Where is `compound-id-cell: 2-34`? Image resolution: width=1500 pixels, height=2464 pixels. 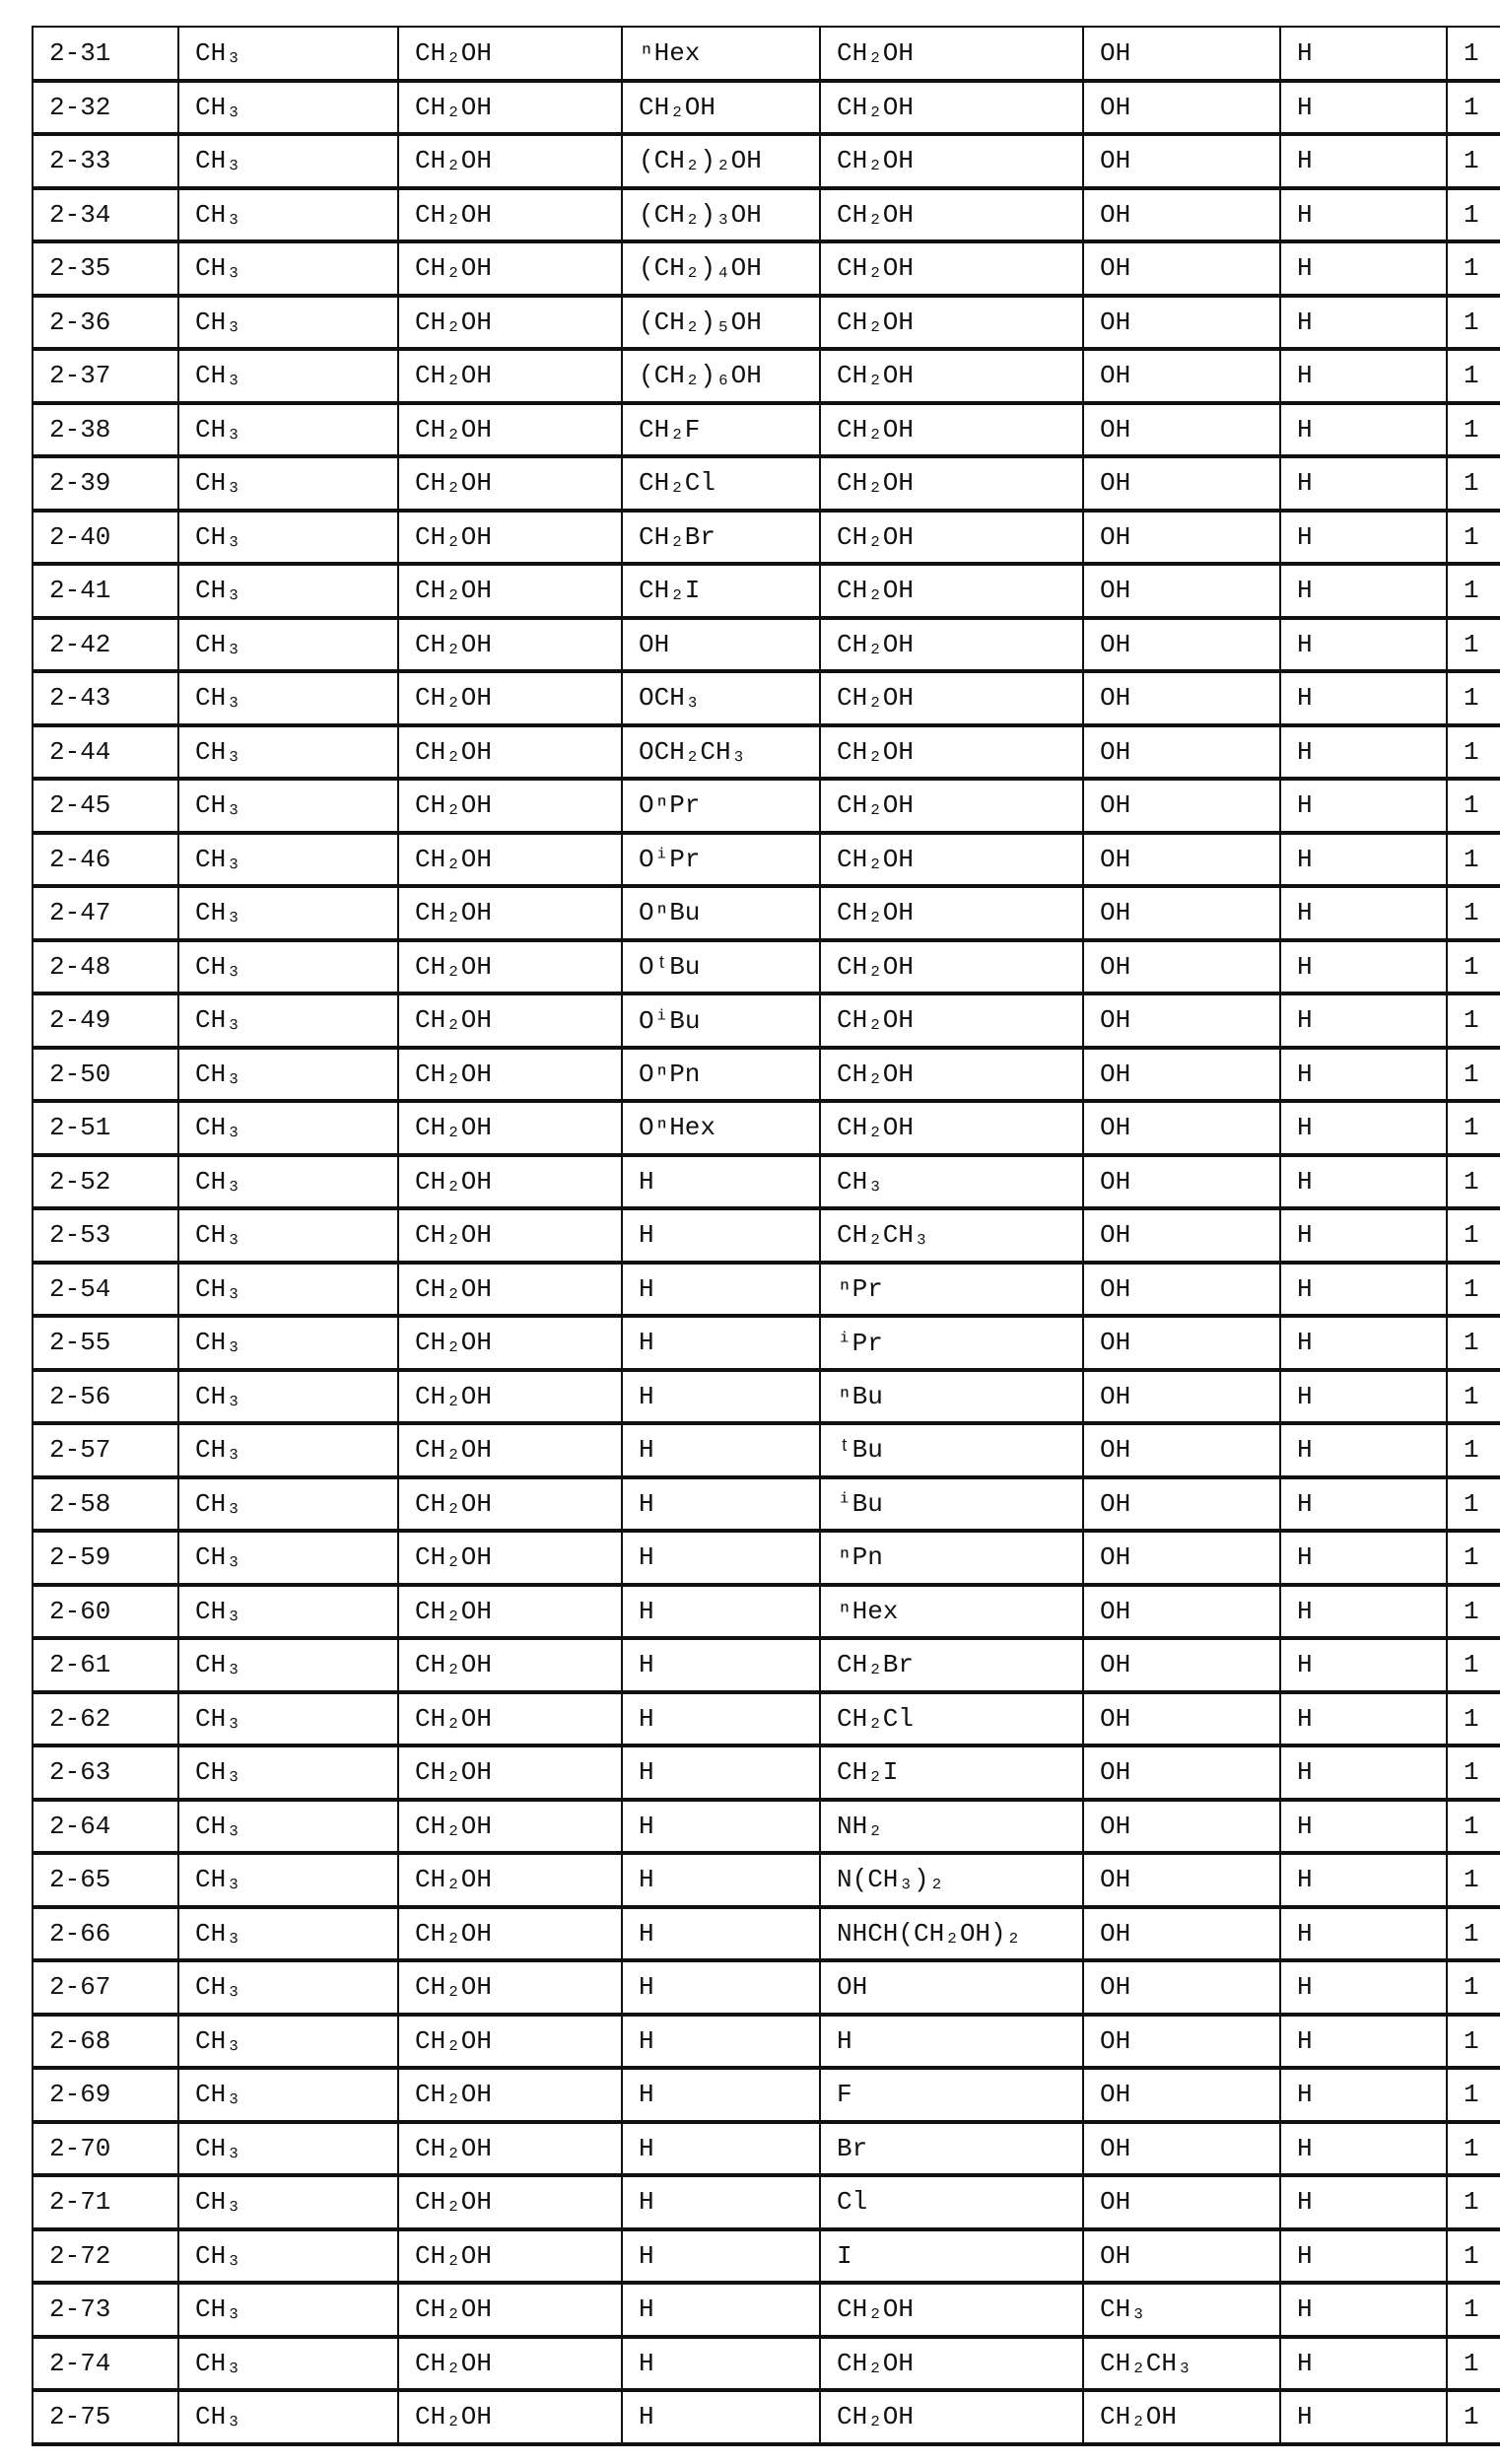 compound-id-cell: 2-34 is located at coordinates (105, 215).